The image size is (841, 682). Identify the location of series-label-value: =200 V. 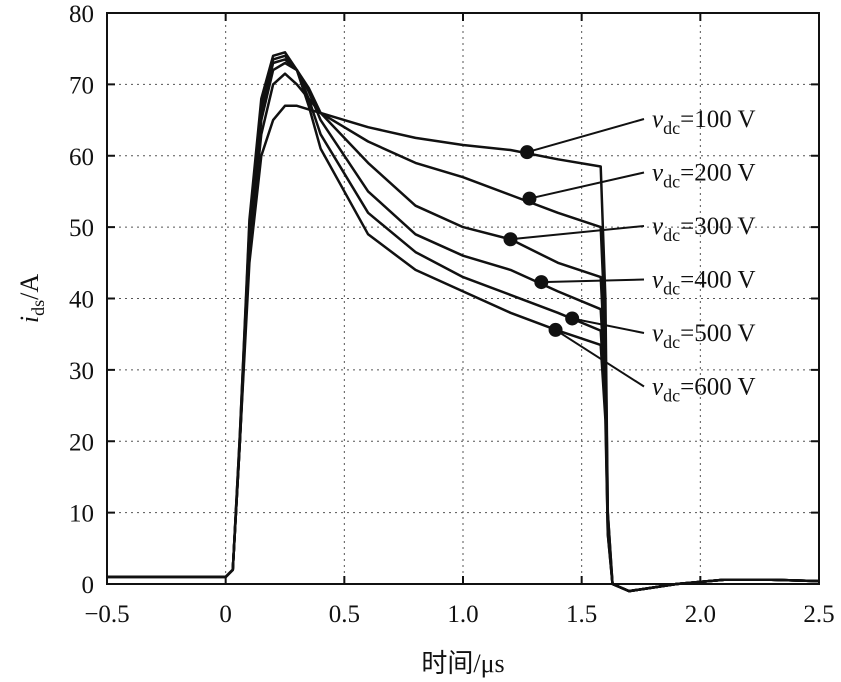
(717, 173).